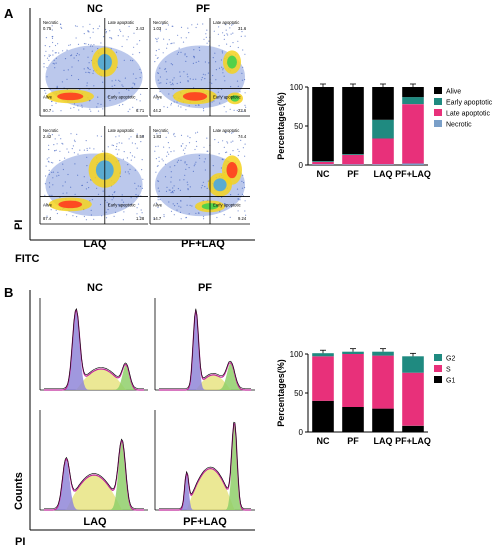 The width and height of the screenshot is (495, 550). What do you see at coordinates (242, 136) in the screenshot?
I see `quadrant-value-late: 74.4` at bounding box center [242, 136].